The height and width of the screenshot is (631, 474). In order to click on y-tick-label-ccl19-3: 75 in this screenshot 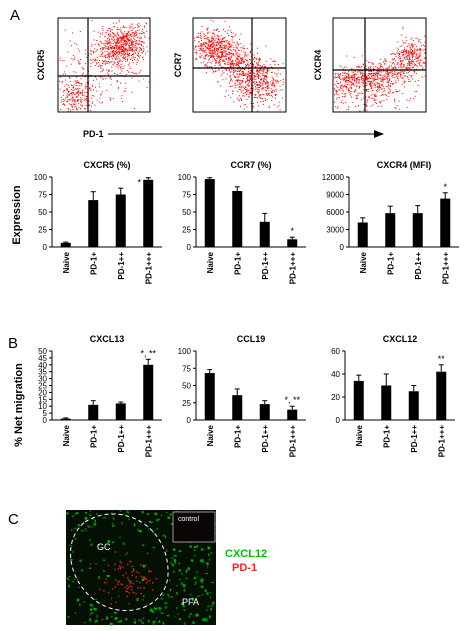, I will do `click(186, 368)`.